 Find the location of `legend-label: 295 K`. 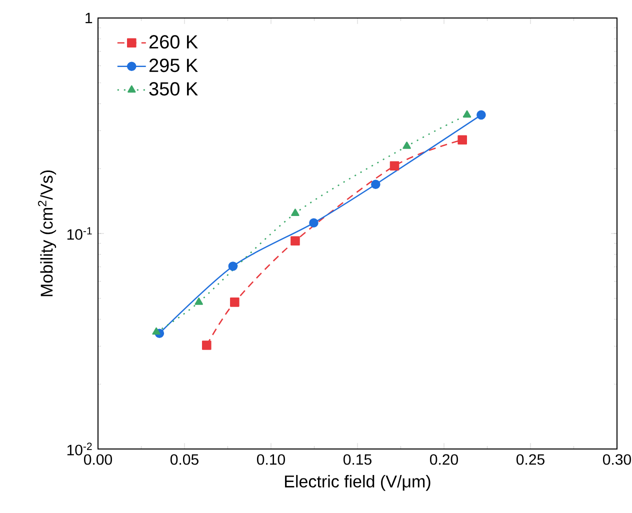

legend-label: 295 K is located at coordinates (173, 65).